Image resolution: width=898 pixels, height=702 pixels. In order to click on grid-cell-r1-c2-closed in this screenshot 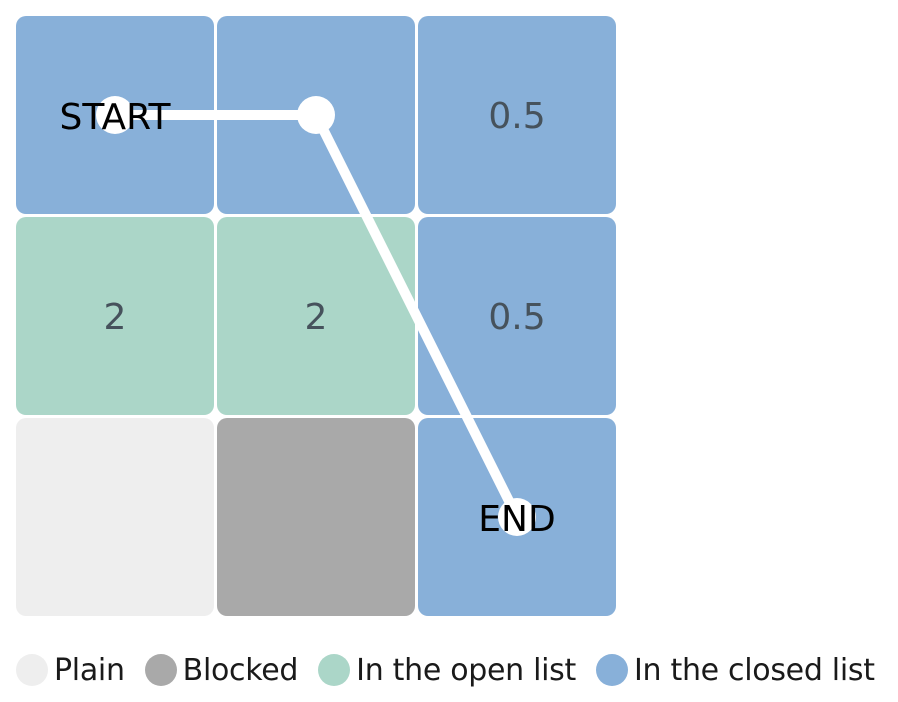, I will do `click(517, 316)`.